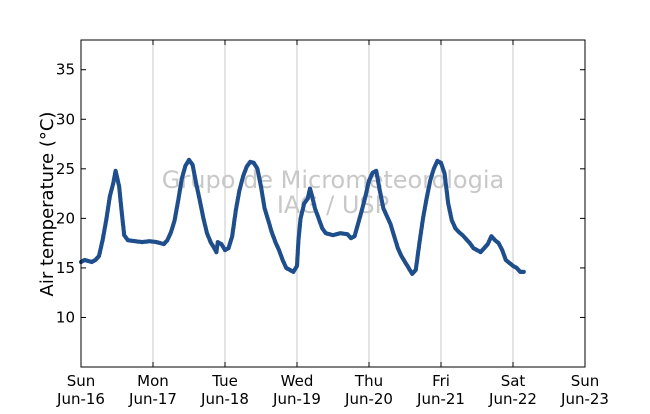 This screenshot has height=414, width=650. What do you see at coordinates (65, 218) in the screenshot?
I see `y-tick-label: 20` at bounding box center [65, 218].